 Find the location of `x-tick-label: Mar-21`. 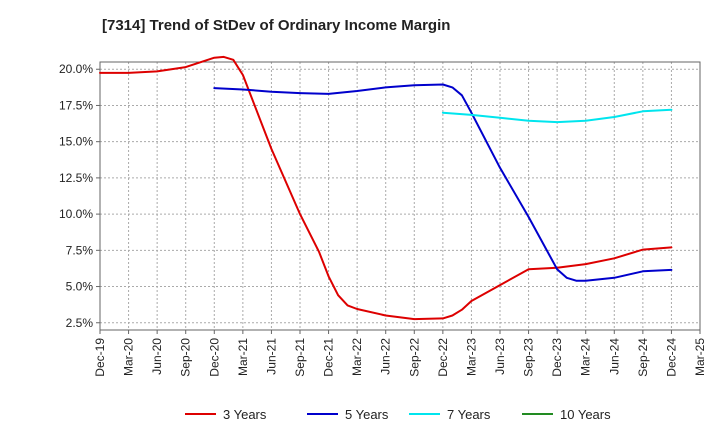

x-tick-label: Mar-21 is located at coordinates (243, 357).